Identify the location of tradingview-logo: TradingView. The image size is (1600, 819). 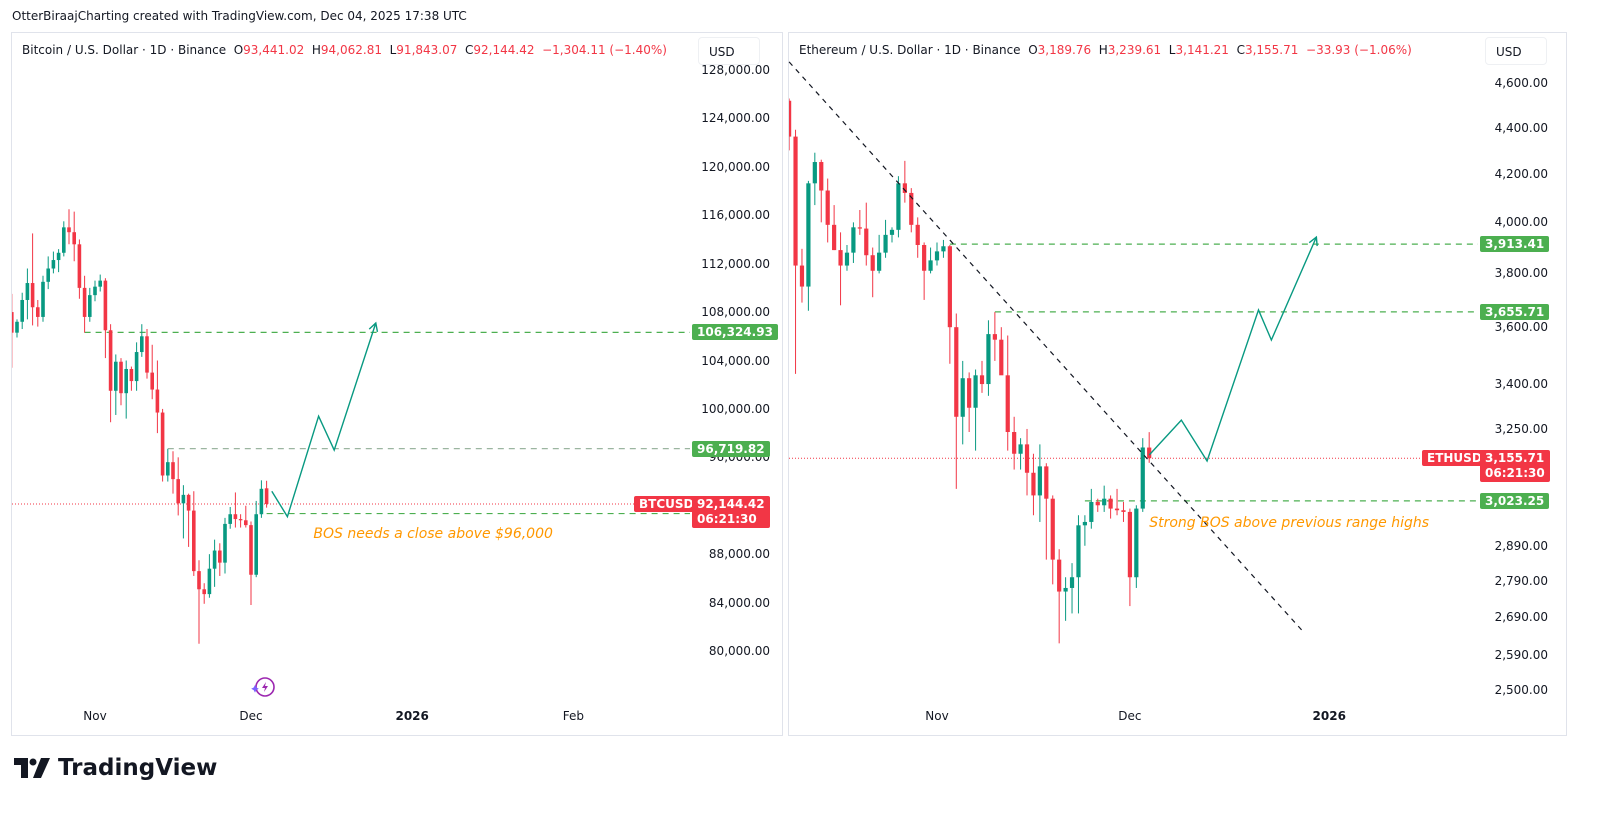
(115, 768).